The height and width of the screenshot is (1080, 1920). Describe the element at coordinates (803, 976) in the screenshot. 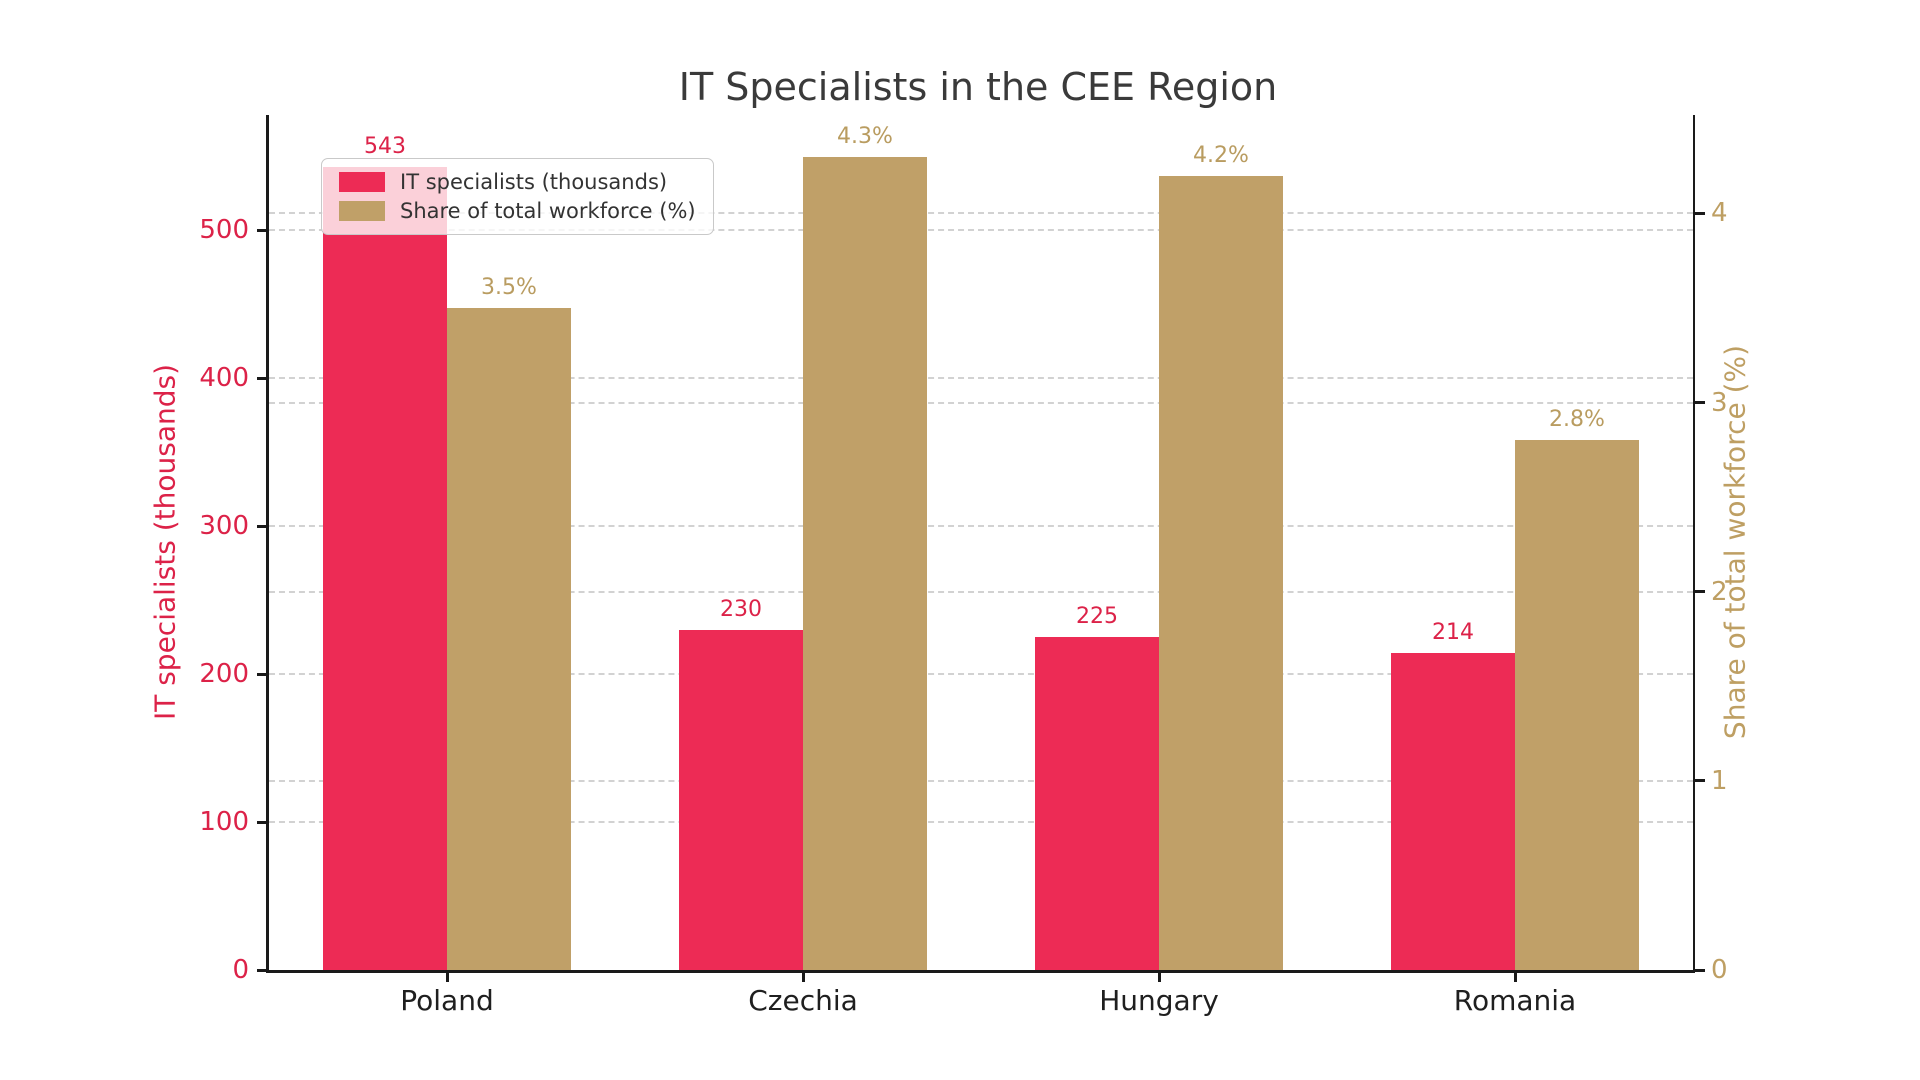

I see `x-tick-czechia` at that location.